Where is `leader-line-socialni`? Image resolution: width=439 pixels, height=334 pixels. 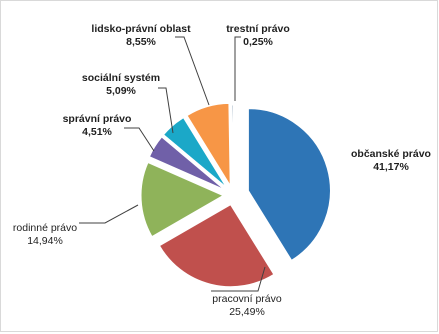 leader-line-socialni is located at coordinates (166, 110).